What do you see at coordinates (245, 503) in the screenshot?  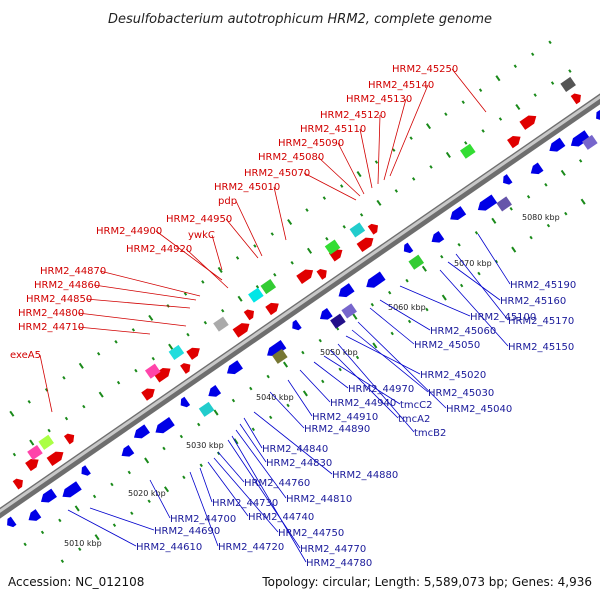 I see `reverse-gene-label: HRM2_44730` at bounding box center [245, 503].